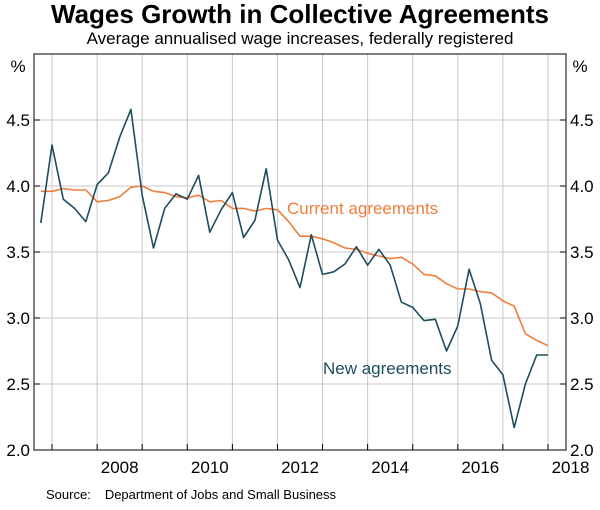 The height and width of the screenshot is (510, 600). What do you see at coordinates (18, 252) in the screenshot?
I see `y-tick-label-left: 3.5` at bounding box center [18, 252].